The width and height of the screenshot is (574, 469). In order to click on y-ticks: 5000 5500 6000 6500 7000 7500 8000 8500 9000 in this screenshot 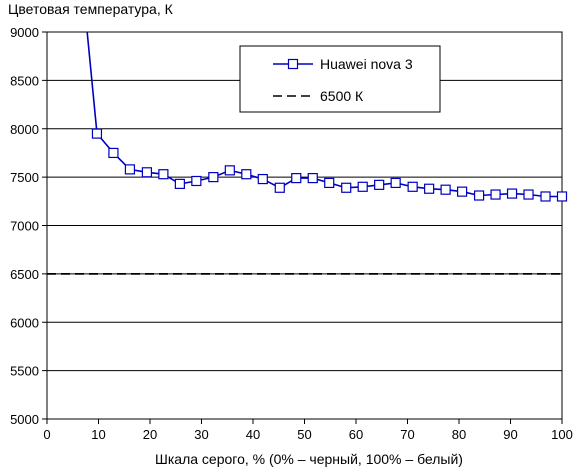, I will do `click(28, 226)`.